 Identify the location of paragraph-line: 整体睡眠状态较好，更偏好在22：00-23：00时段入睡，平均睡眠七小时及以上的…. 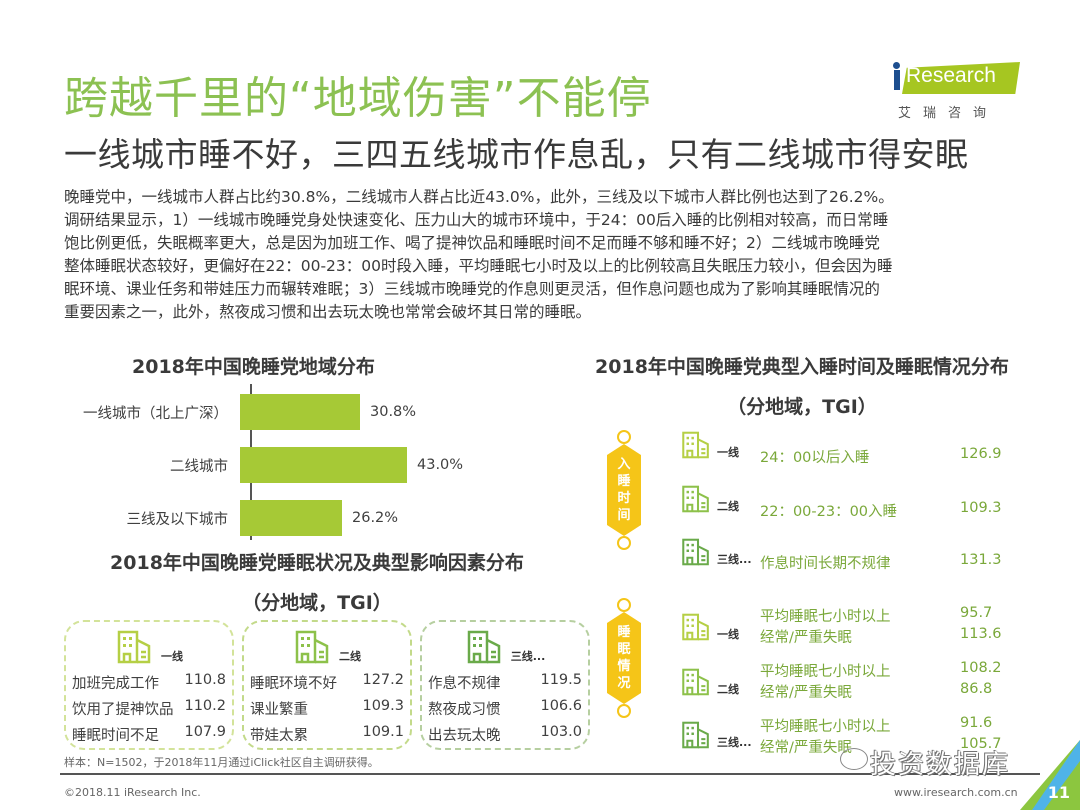
(478, 266).